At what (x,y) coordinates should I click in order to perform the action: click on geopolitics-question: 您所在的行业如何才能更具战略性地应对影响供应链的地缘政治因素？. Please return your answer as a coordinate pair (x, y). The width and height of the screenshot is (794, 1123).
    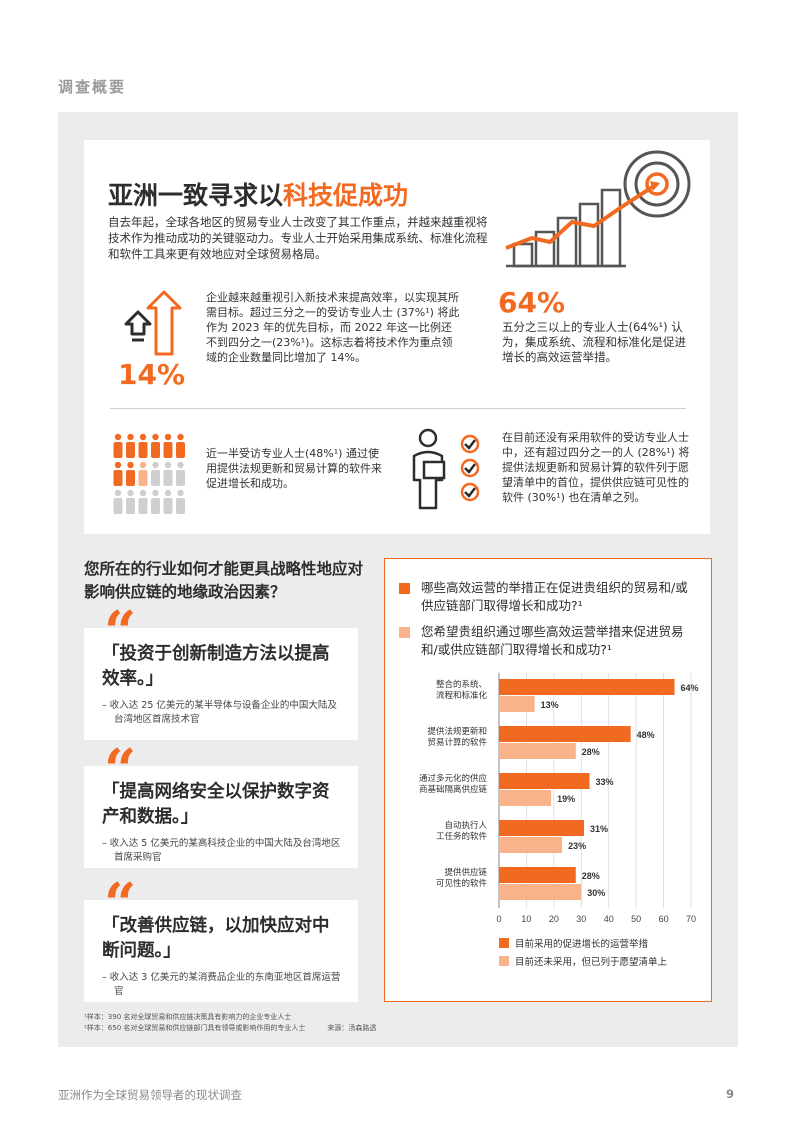
    Looking at the image, I should click on (224, 580).